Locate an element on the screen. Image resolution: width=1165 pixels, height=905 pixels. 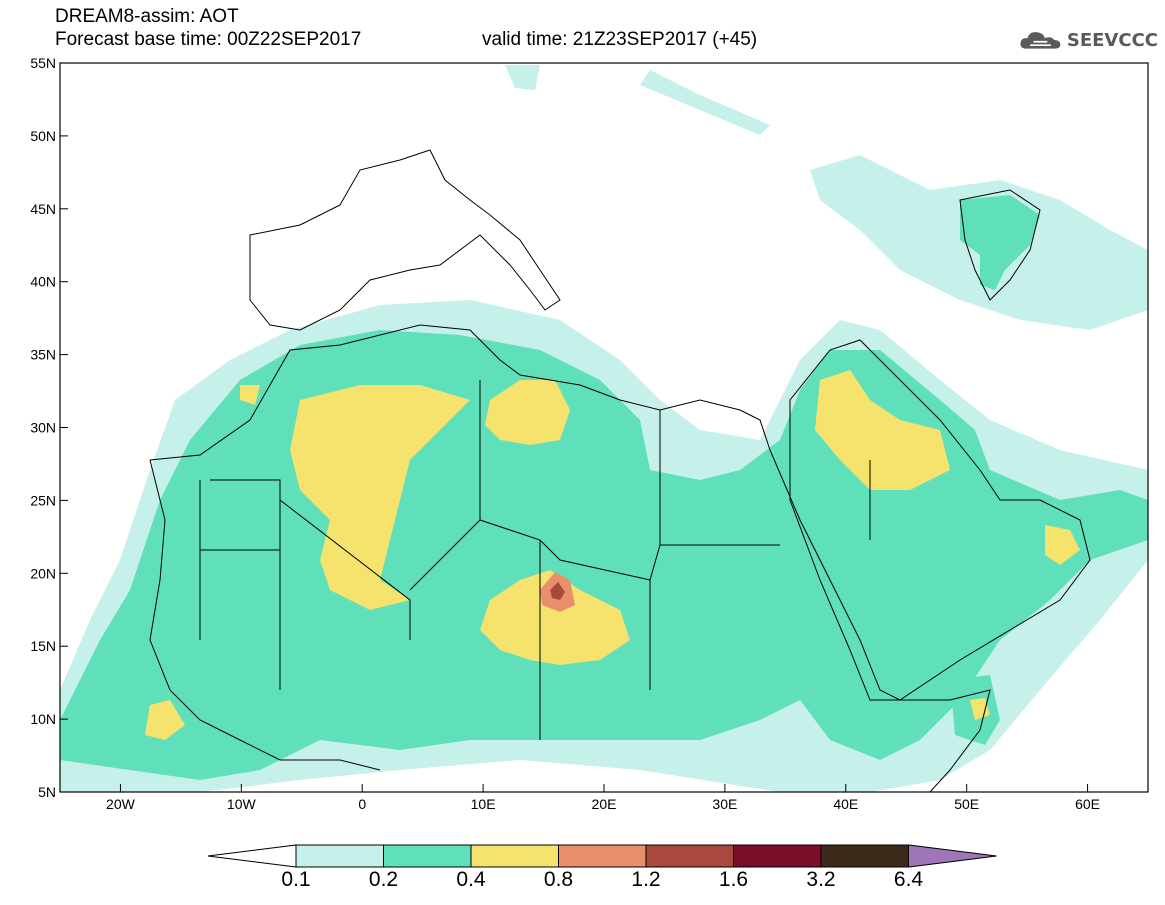
lon-tick-label: 10E is located at coordinates (483, 804).